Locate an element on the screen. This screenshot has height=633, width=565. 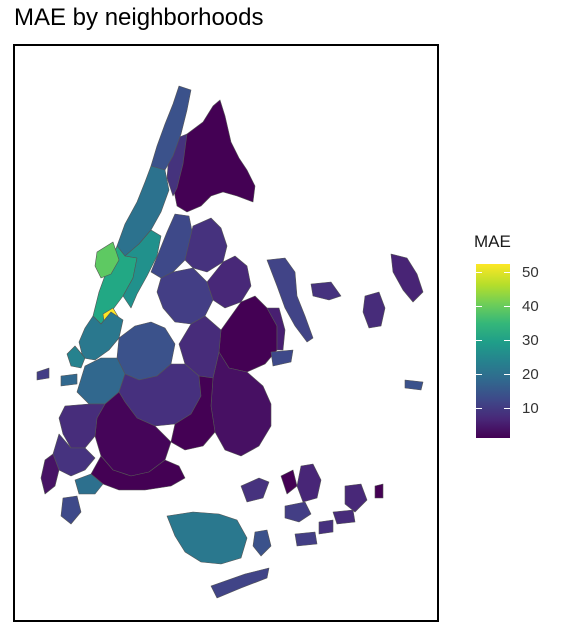
legend-colorbar is located at coordinates (493, 351).